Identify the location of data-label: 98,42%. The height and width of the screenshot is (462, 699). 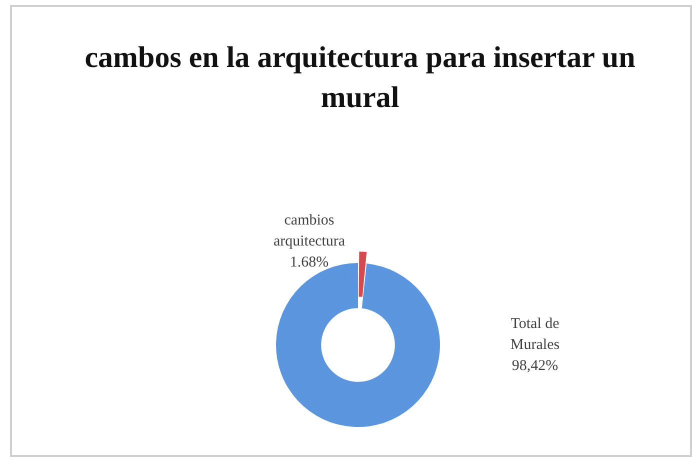
(535, 366).